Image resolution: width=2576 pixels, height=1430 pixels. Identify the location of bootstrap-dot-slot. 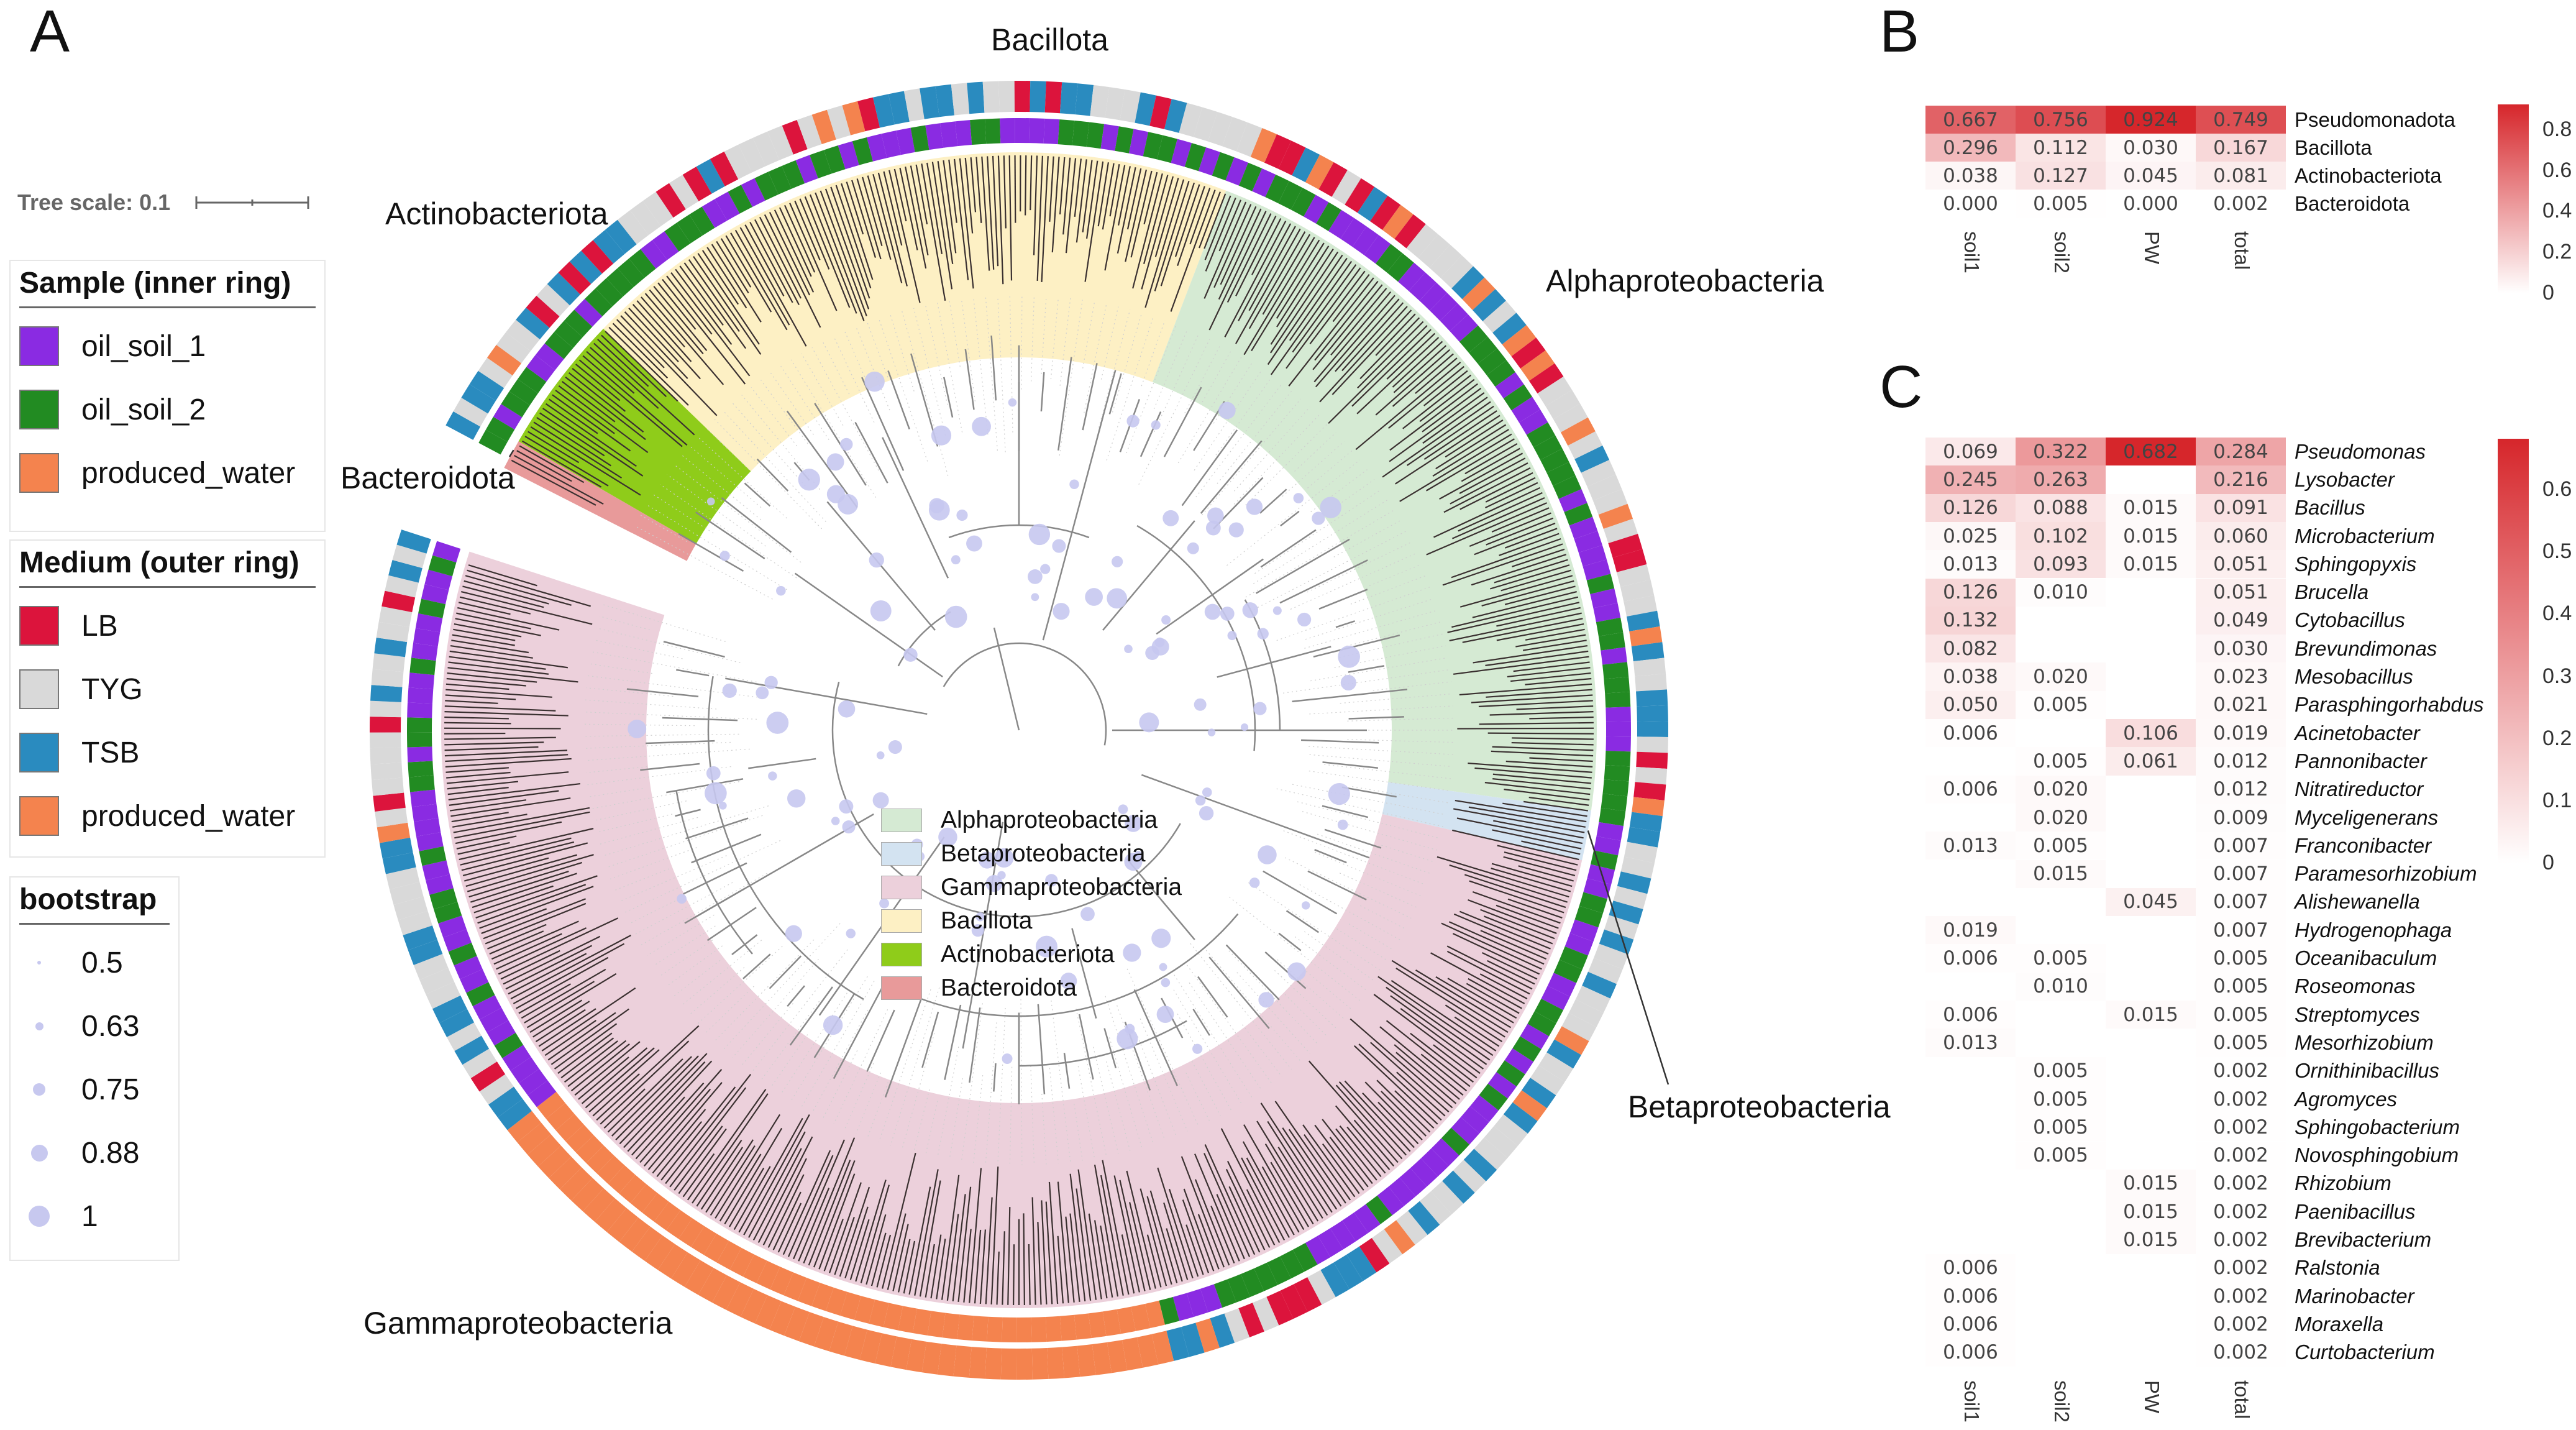
(39, 963).